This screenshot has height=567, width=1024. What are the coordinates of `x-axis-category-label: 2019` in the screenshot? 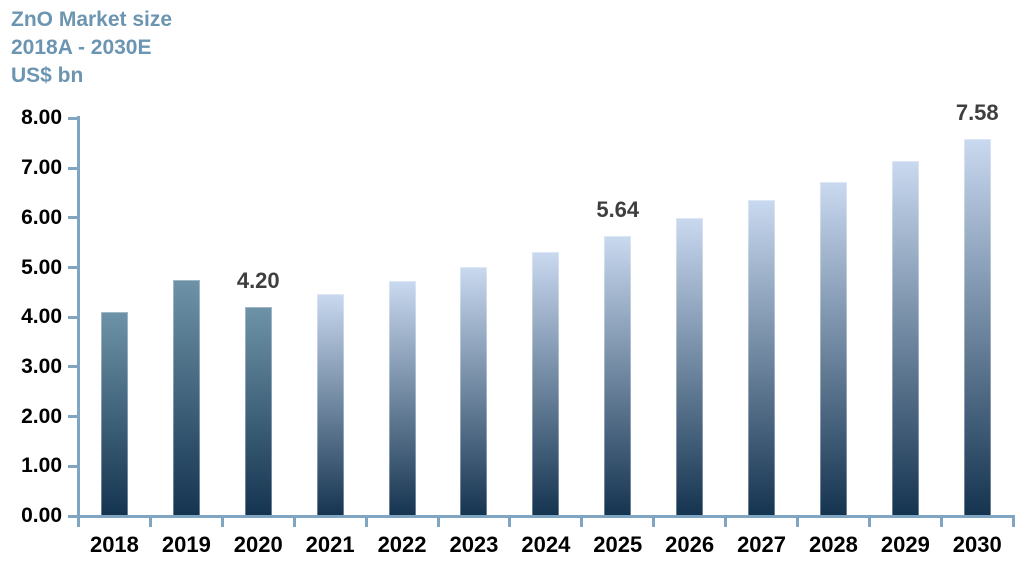 It's located at (186, 544).